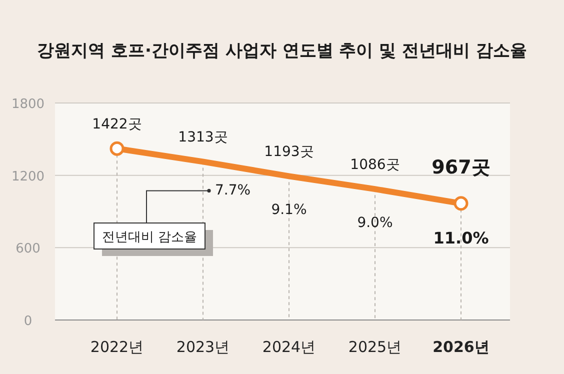 This screenshot has width=564, height=374. I want to click on annotation: 전년대비 감소율, so click(150, 237).